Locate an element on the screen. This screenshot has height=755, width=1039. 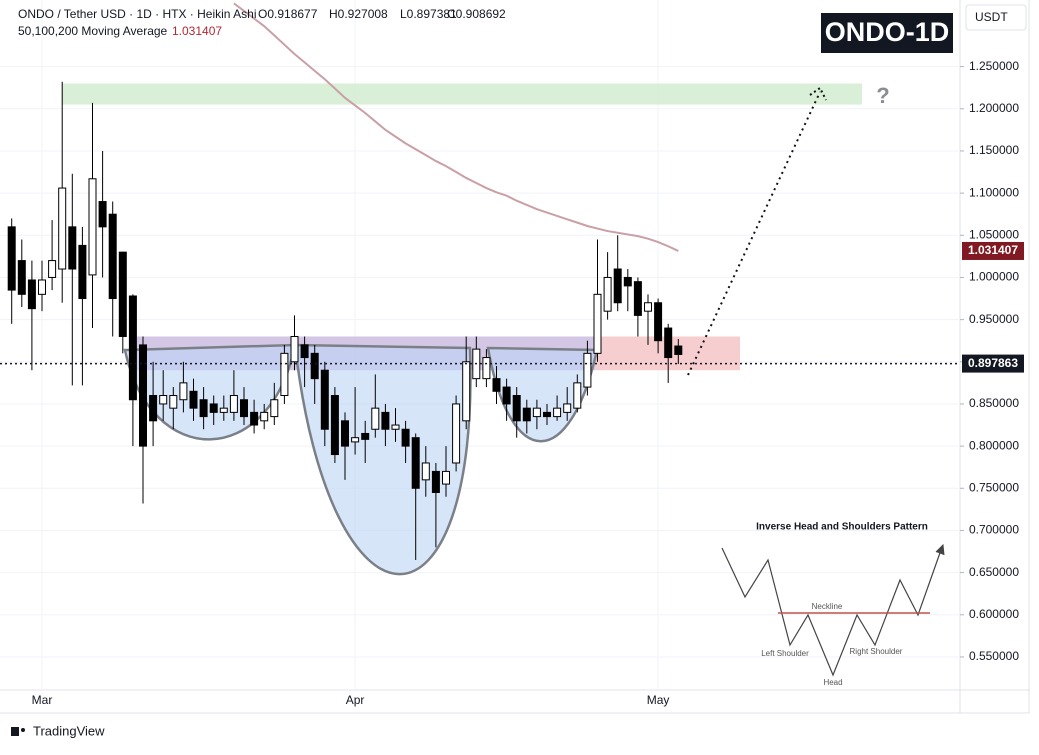
inset-zigzag is located at coordinates (831, 612).